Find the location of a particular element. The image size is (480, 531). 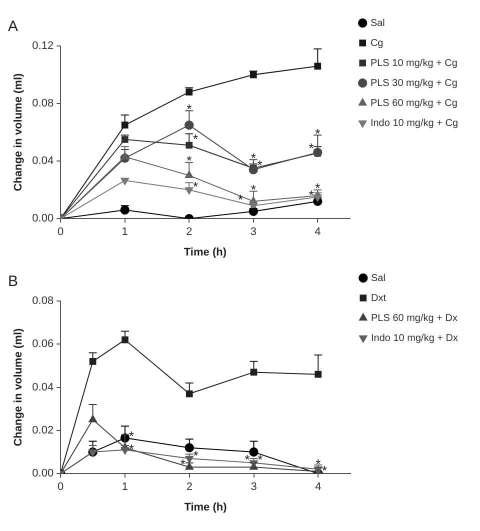

legend-label: Indo 10 mg/kg + Cg is located at coordinates (414, 123).